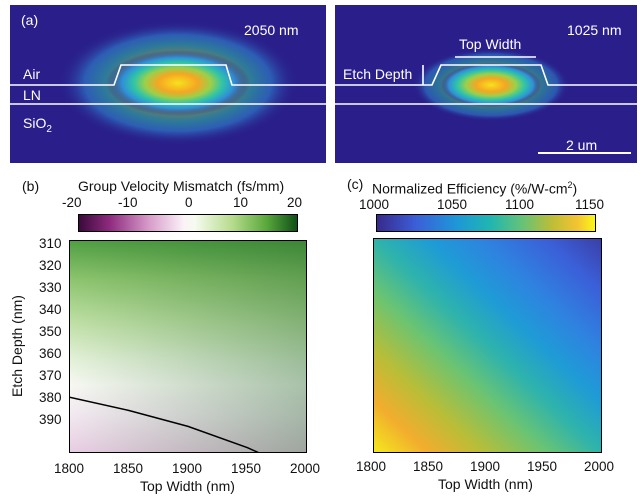  I want to click on gvm-zero-contour, so click(164, 424).